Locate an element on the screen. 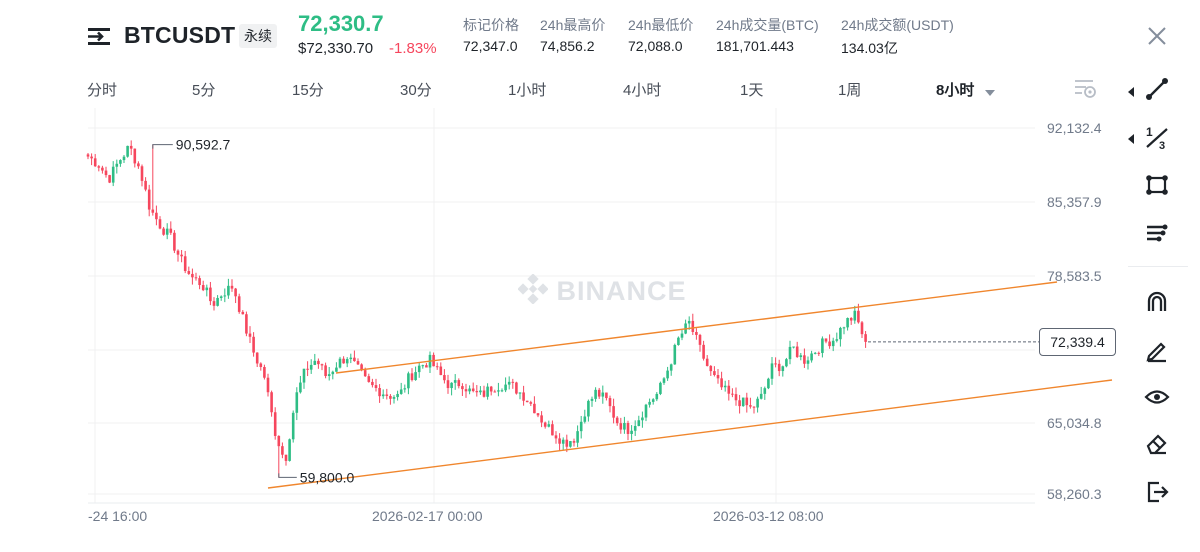 This screenshot has height=552, width=1200. menu-icon is located at coordinates (103, 37).